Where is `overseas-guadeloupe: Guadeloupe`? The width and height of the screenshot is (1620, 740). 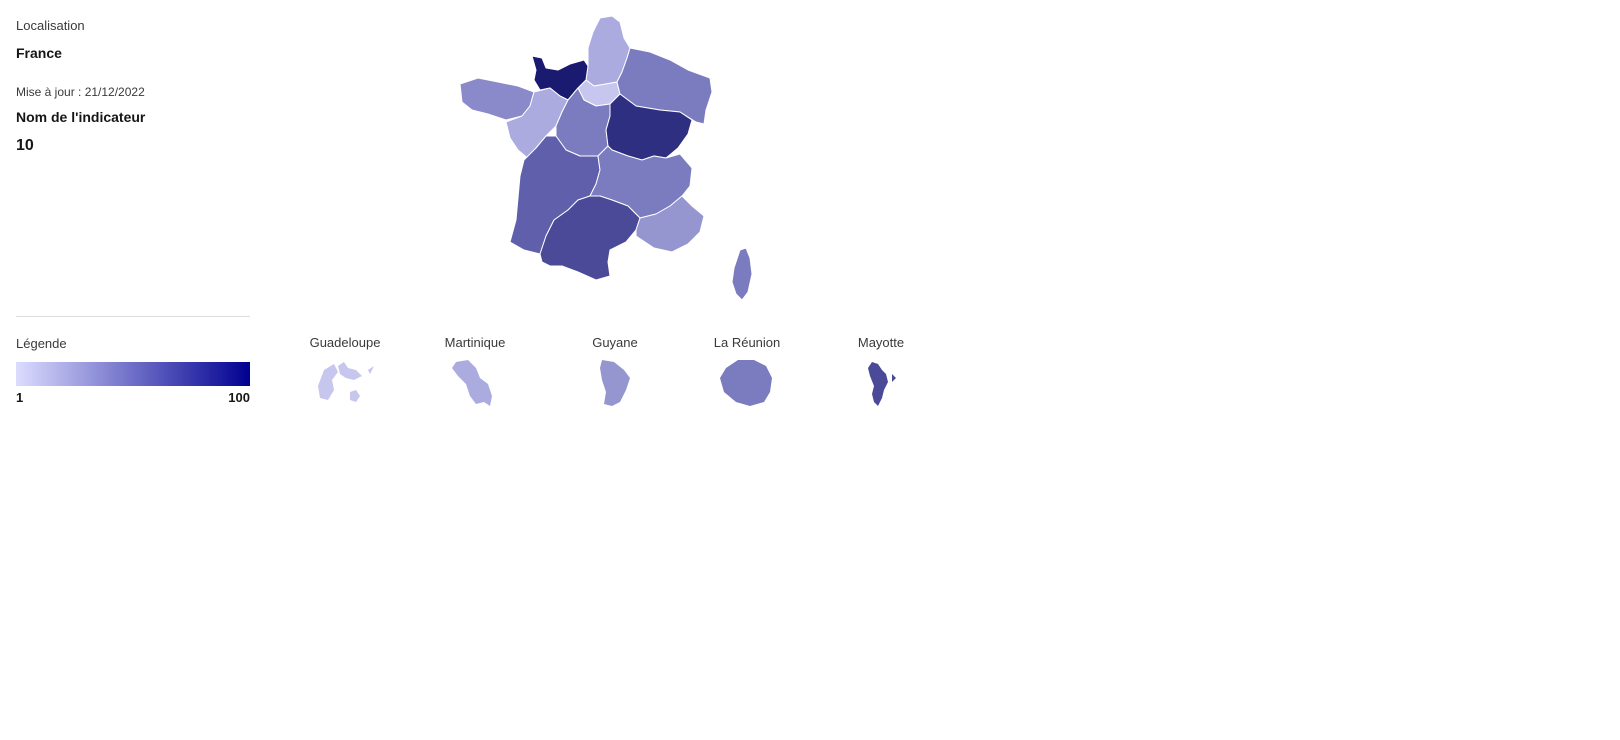
overseas-guadeloupe: Guadeloupe is located at coordinates (345, 373).